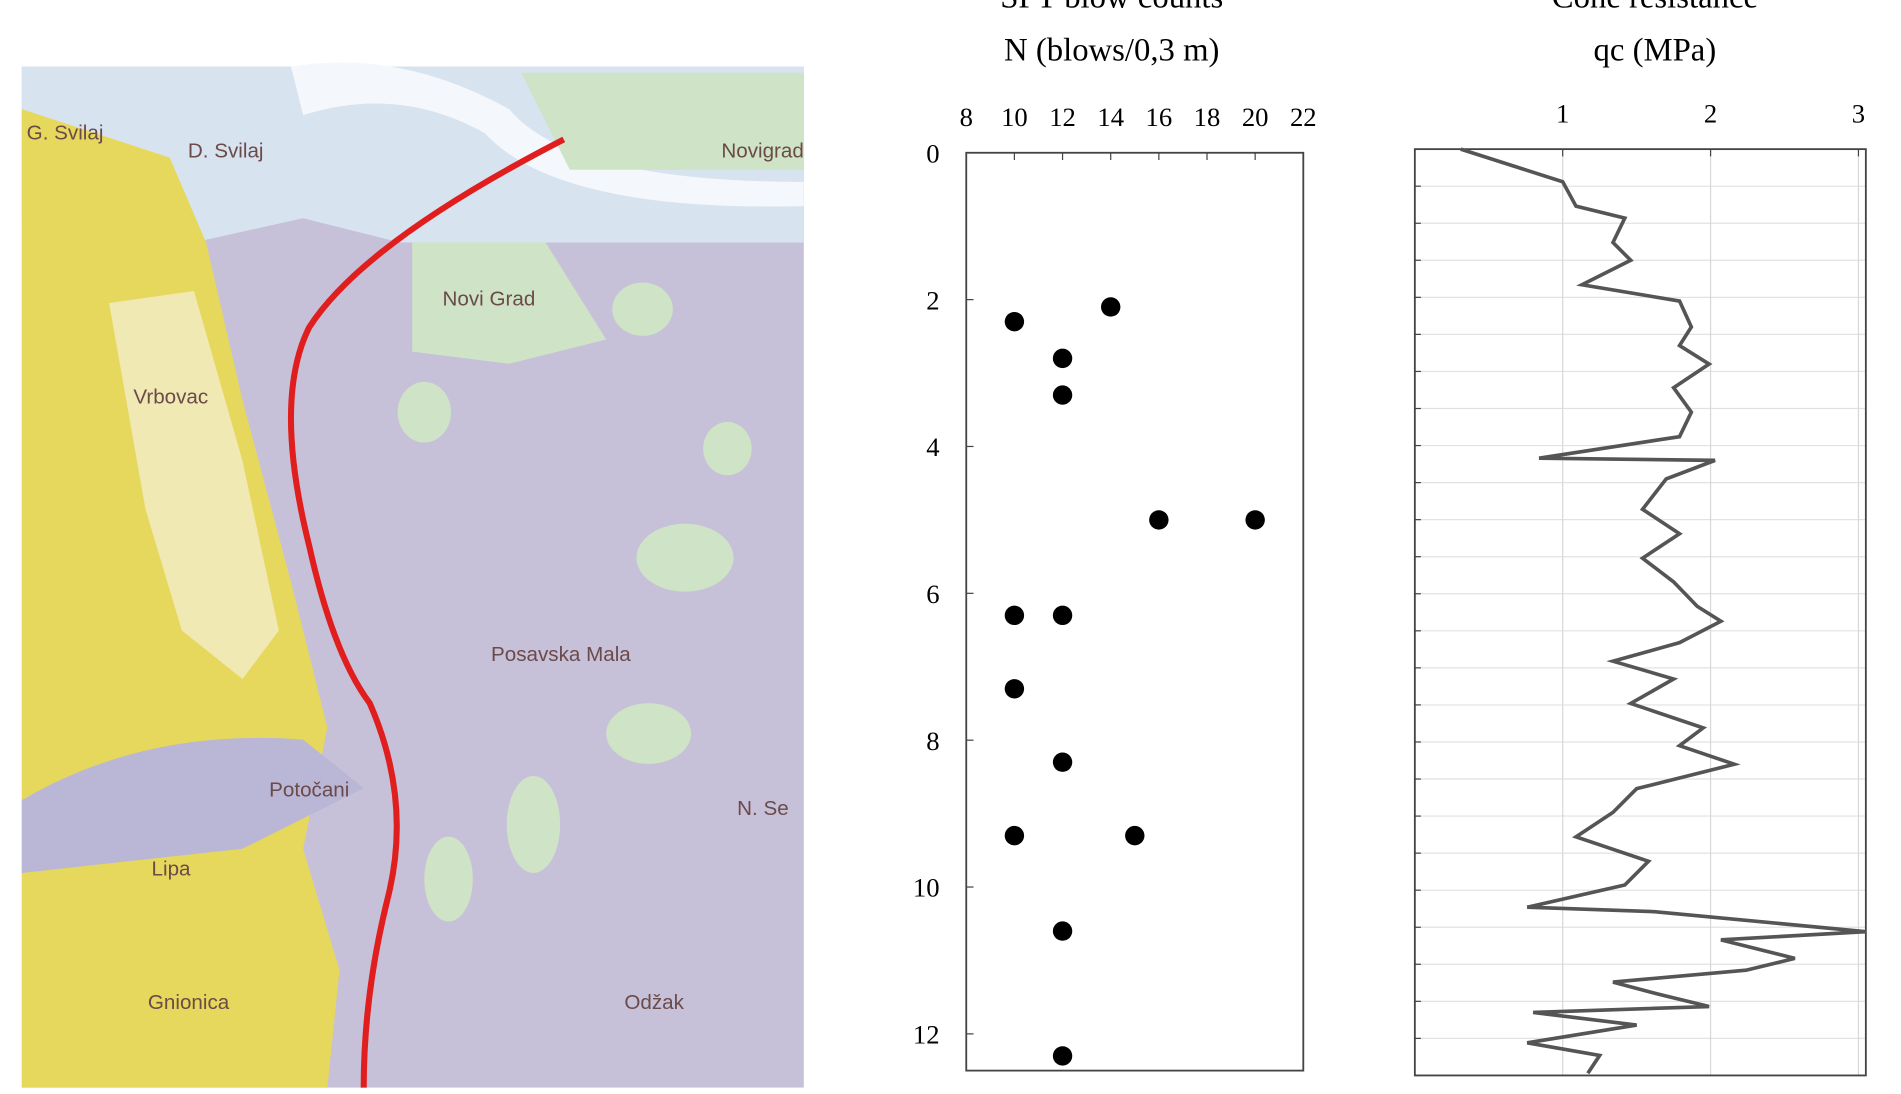  What do you see at coordinates (226, 151) in the screenshot?
I see `map-label: D. Svilaj` at bounding box center [226, 151].